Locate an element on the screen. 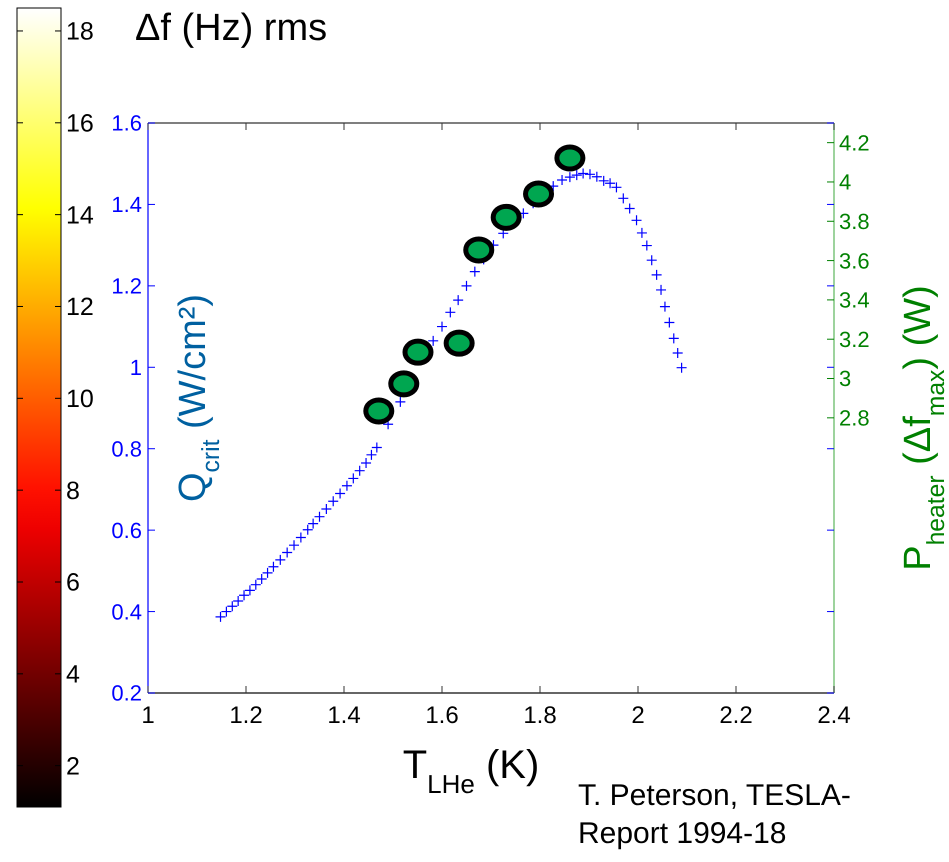 The height and width of the screenshot is (862, 949). color-bar-label: 10 is located at coordinates (80, 399).